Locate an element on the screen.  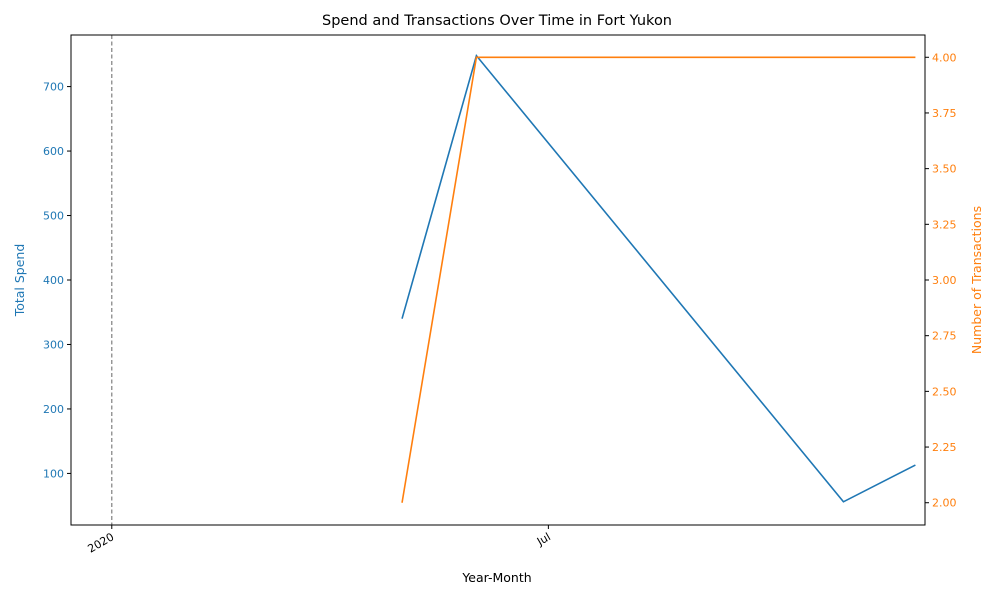
right-axis-tick-label: 3.00 is located at coordinates (944, 280).